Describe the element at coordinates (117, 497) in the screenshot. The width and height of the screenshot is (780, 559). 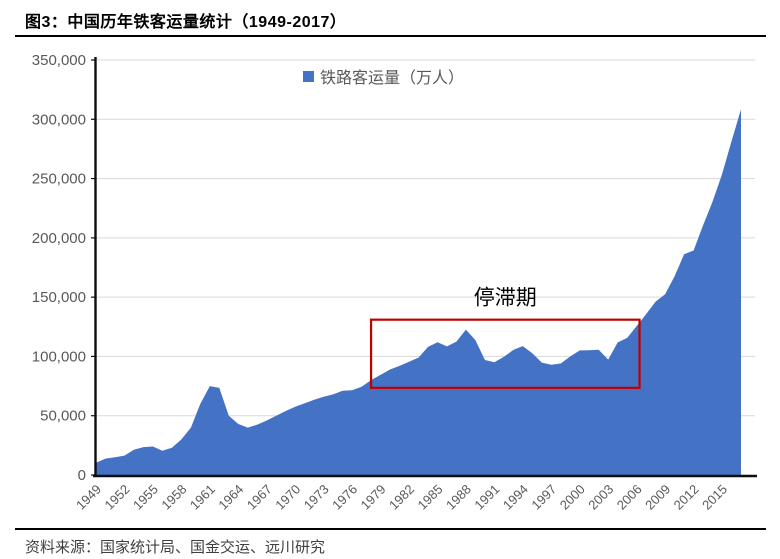
I see `x-axis-tick-label: 1952` at that location.